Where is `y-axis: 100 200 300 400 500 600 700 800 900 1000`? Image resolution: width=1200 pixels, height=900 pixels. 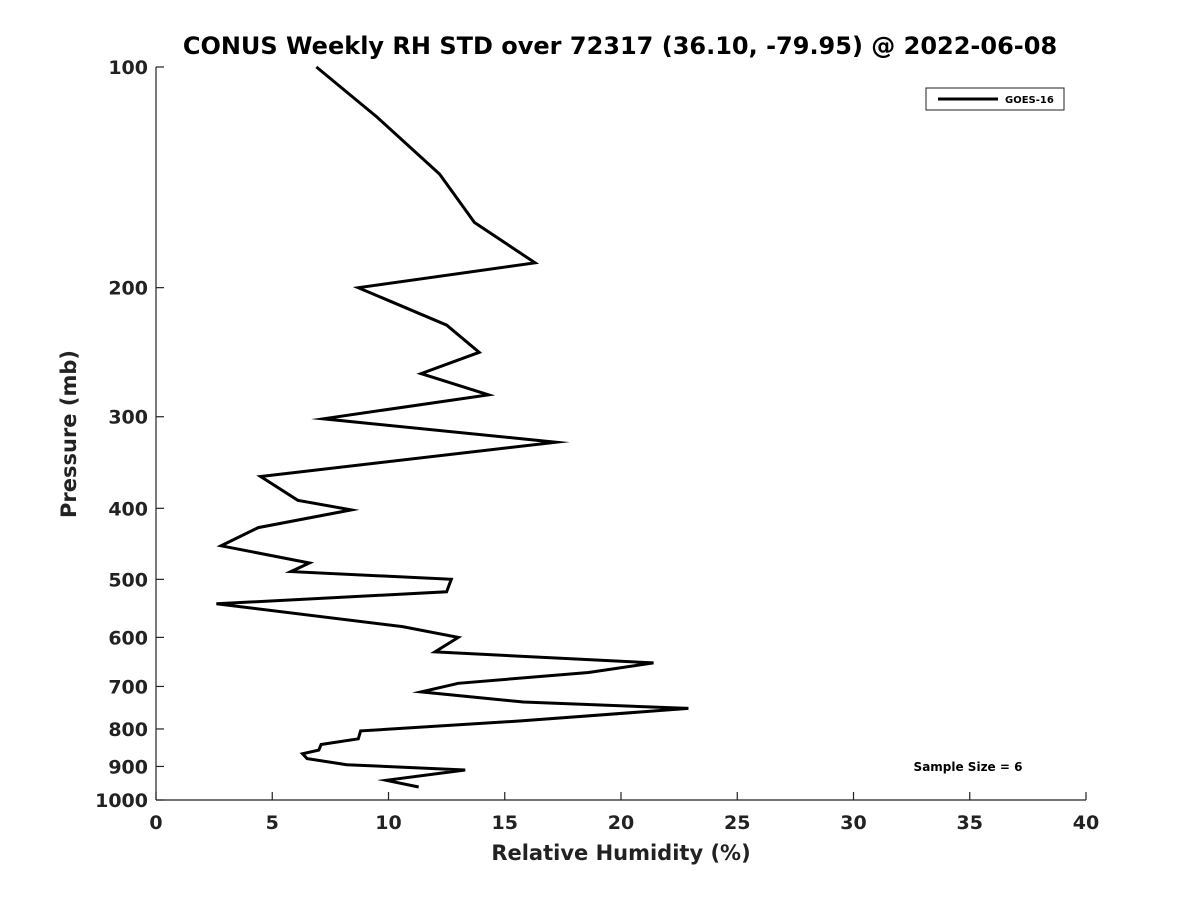
y-axis: 100 200 300 400 500 600 700 800 900 1000 is located at coordinates (129, 434).